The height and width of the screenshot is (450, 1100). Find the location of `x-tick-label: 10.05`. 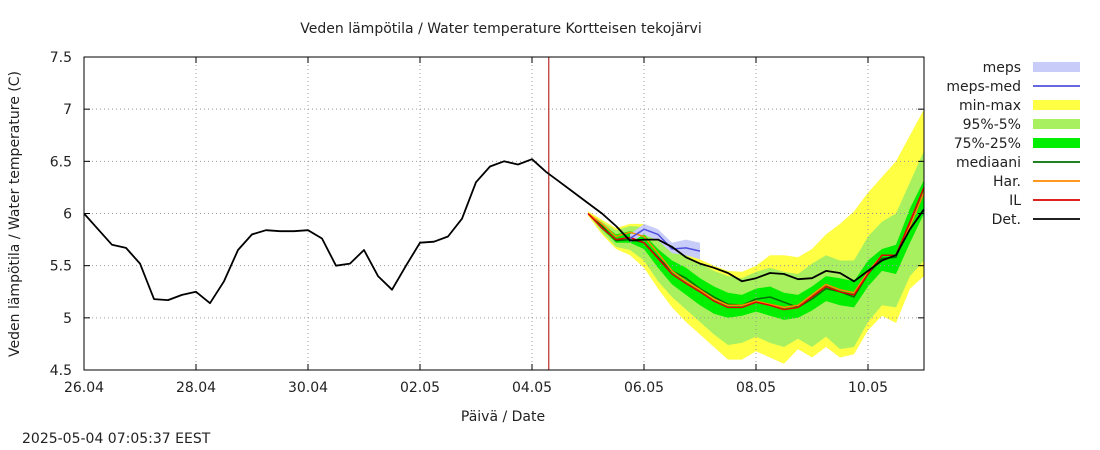

x-tick-label: 10.05 is located at coordinates (868, 388).